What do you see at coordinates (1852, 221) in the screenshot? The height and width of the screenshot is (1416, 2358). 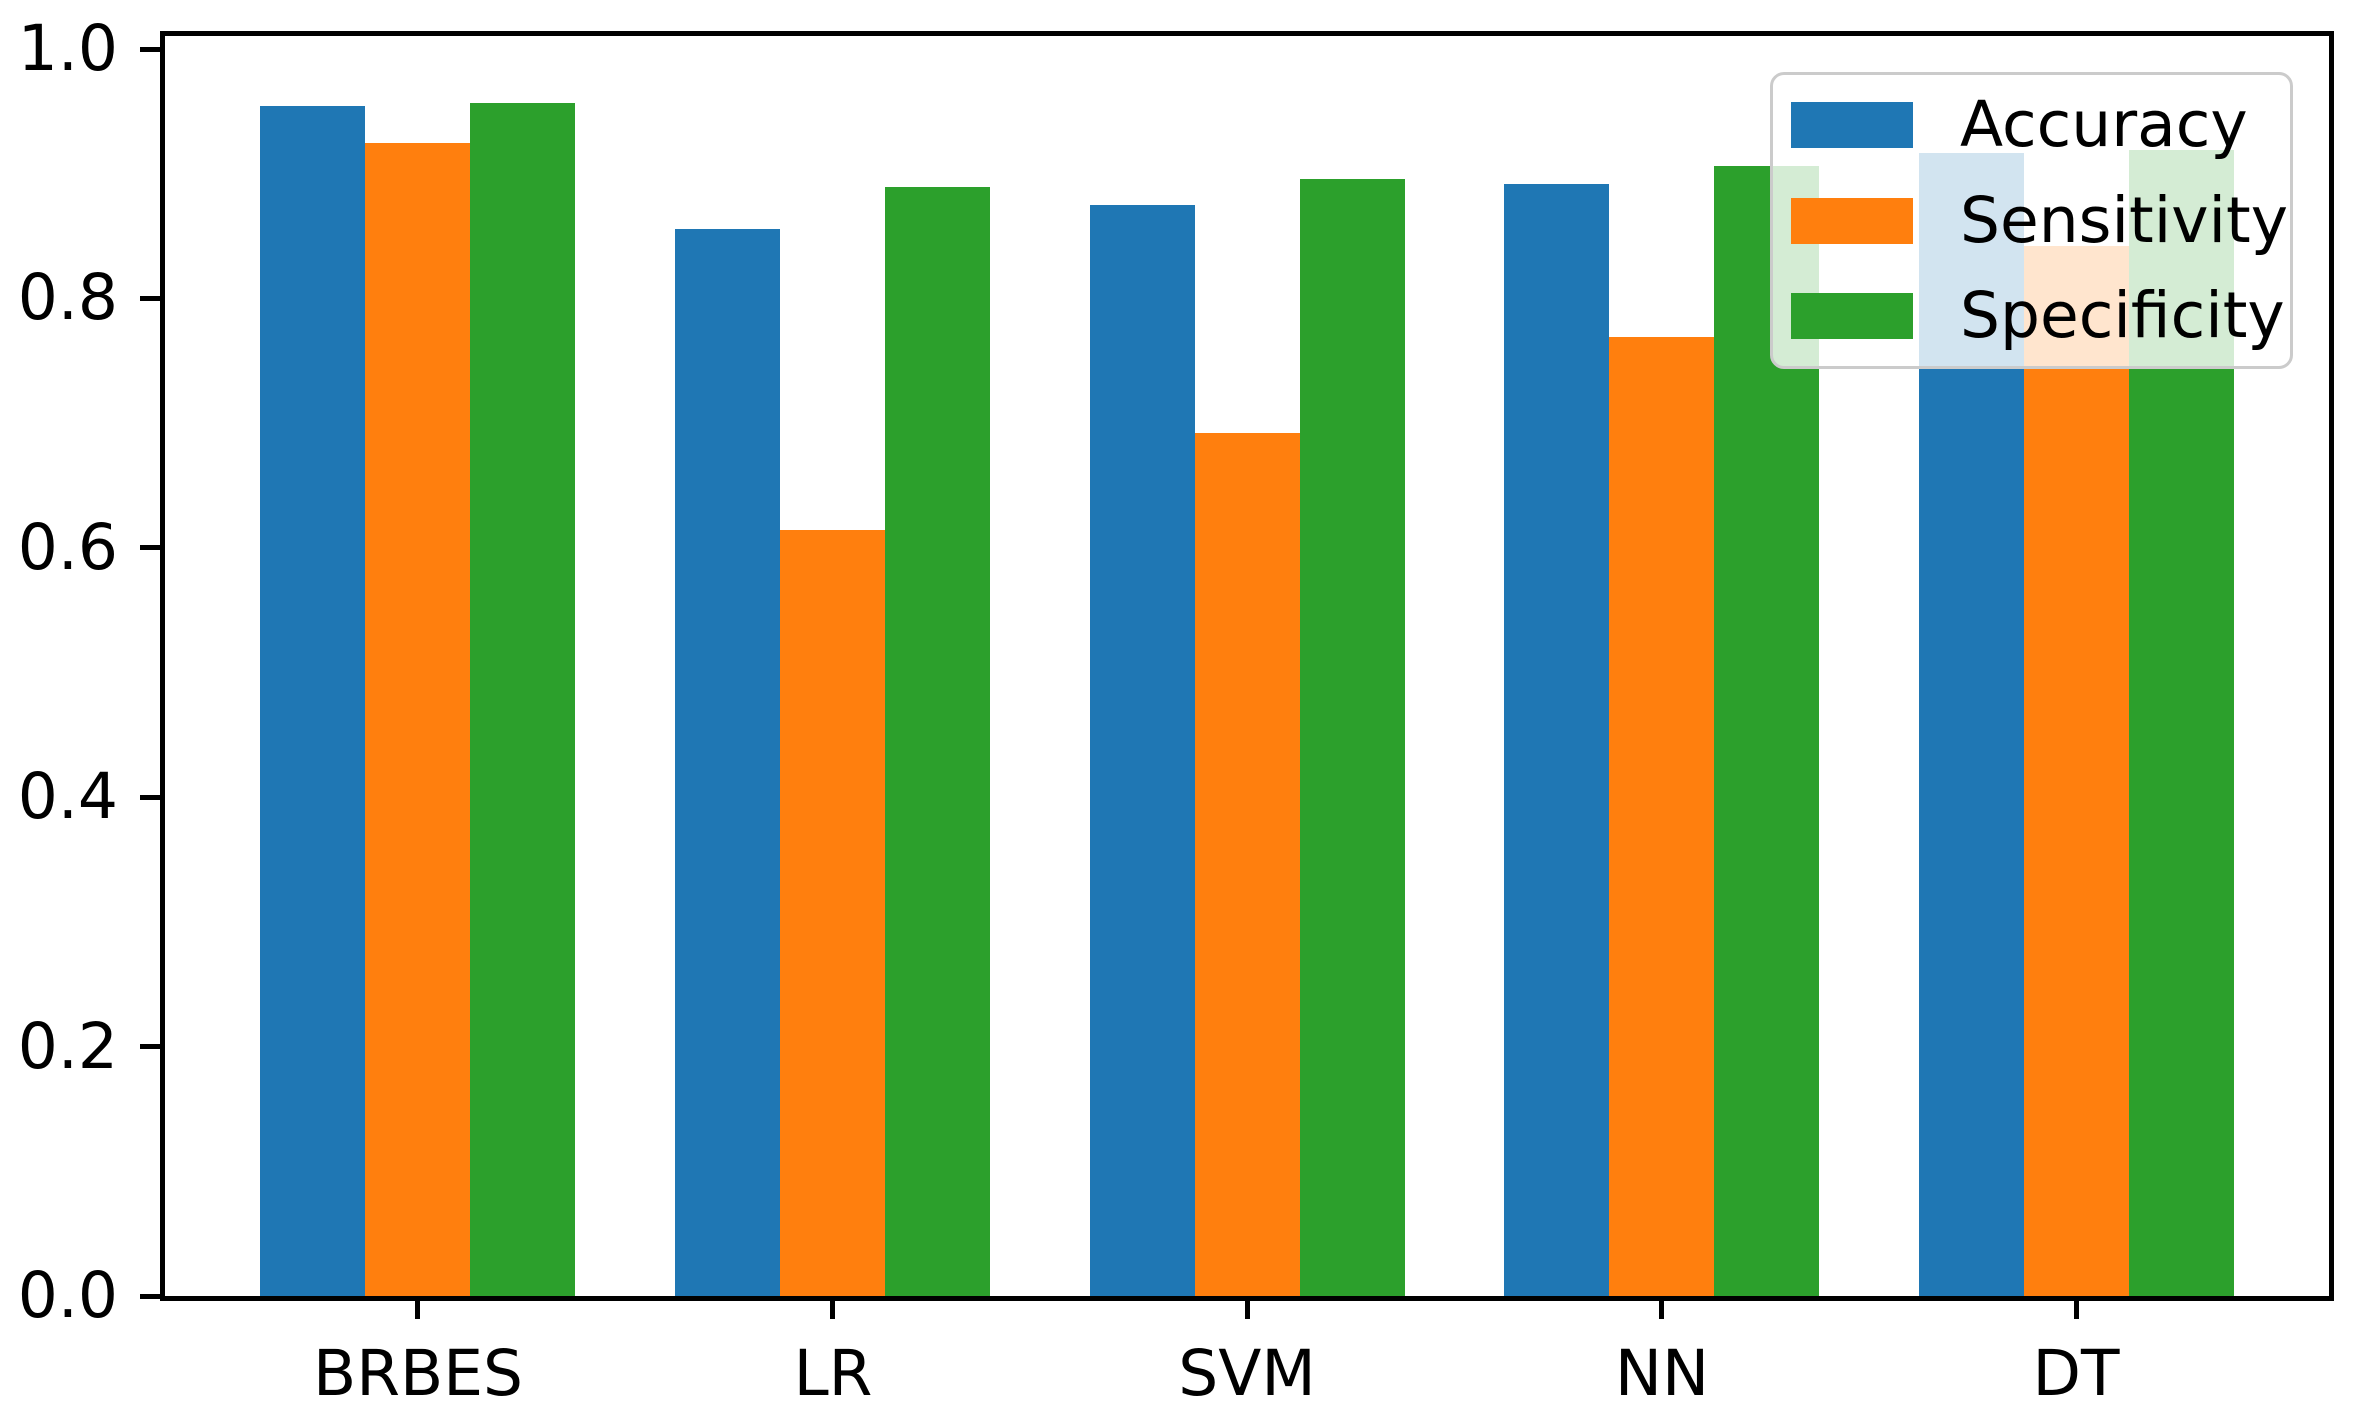 I see `legend-swatch-sensitivity` at bounding box center [1852, 221].